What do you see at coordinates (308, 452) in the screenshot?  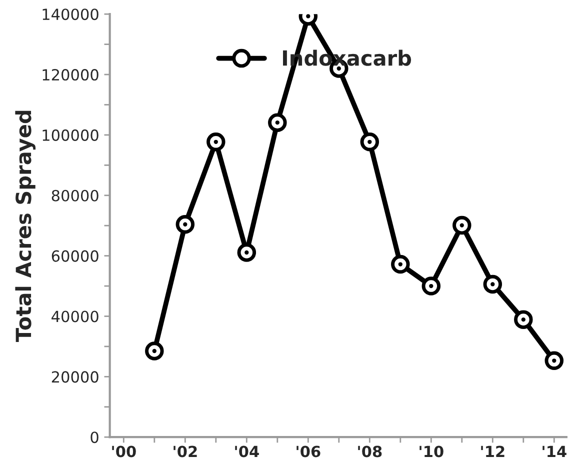 I see `x-tick-label: '06` at bounding box center [308, 452].